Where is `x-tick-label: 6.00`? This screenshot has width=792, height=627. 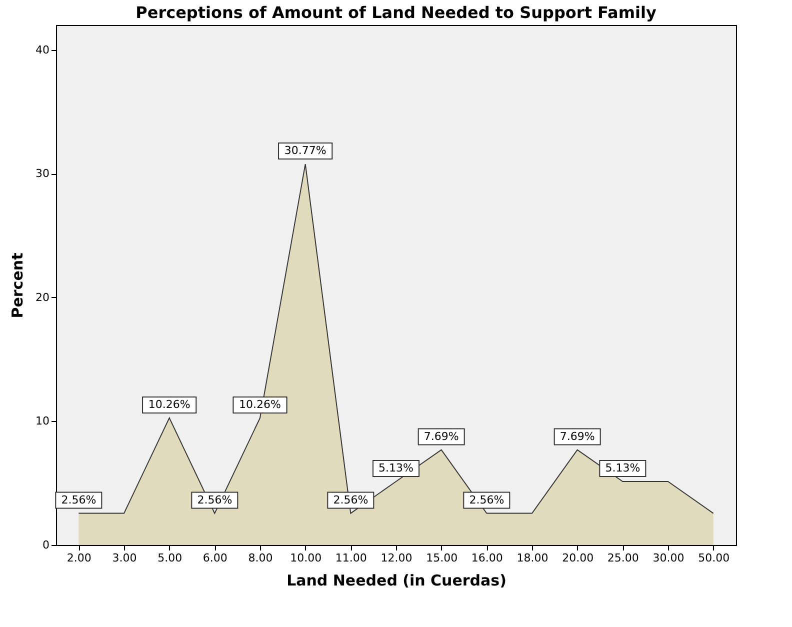 x-tick-label: 6.00 is located at coordinates (215, 558).